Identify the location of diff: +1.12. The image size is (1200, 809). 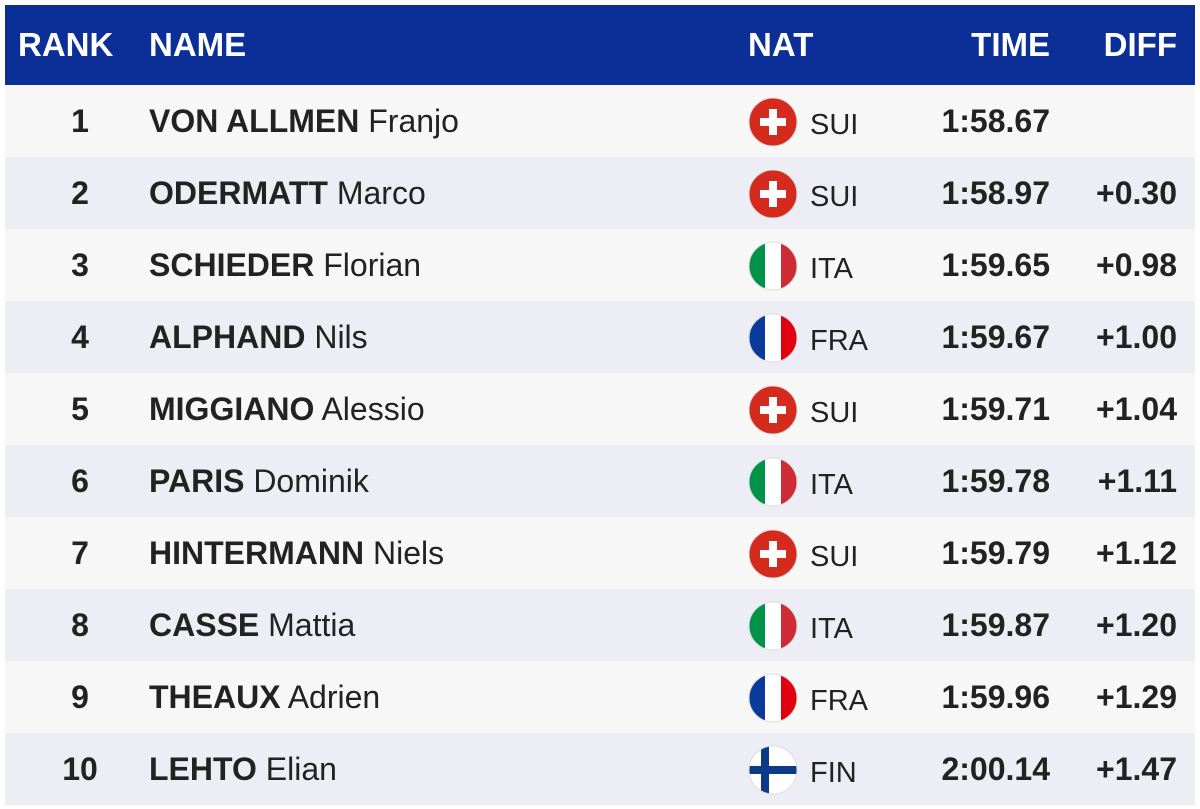
(1136, 553).